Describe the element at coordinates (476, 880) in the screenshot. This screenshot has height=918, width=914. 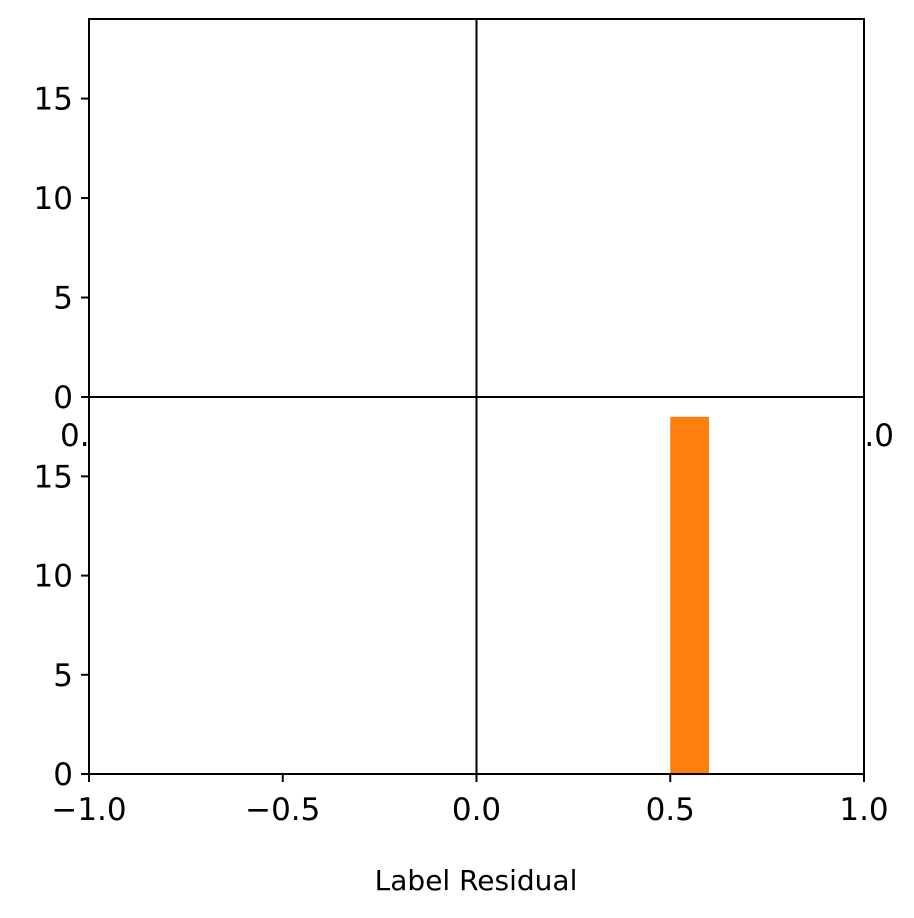
I see `x-axis-title: Label Residual` at that location.